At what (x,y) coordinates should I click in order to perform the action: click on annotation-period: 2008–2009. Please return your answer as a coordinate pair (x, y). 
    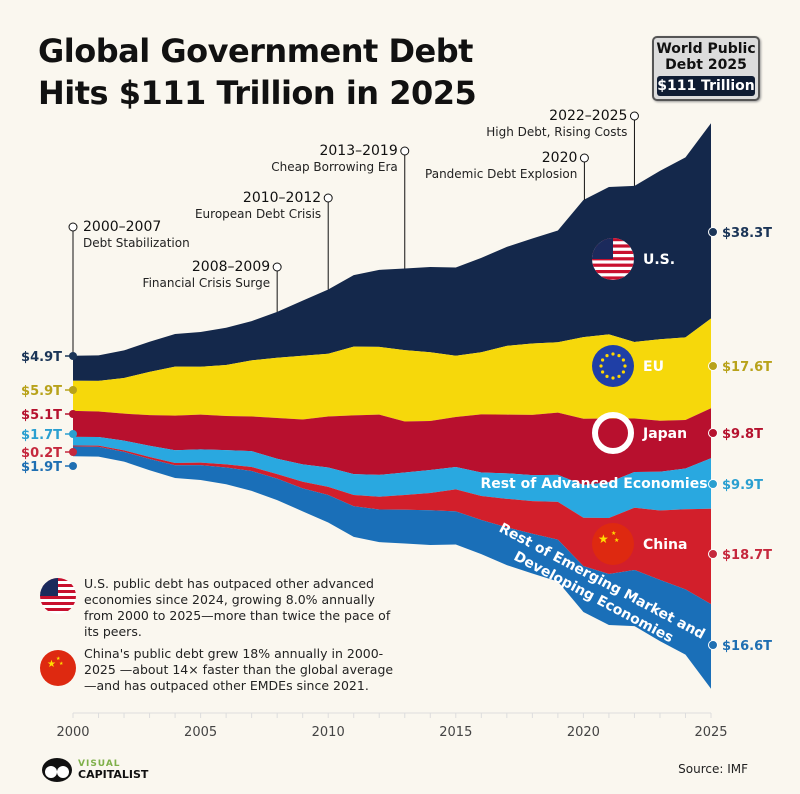
    Looking at the image, I should click on (231, 267).